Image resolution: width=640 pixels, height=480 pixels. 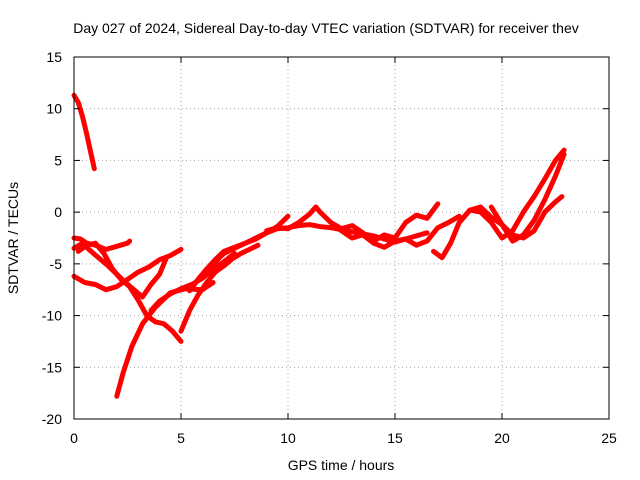 I want to click on y-tick-label: -15, so click(x=52, y=367).